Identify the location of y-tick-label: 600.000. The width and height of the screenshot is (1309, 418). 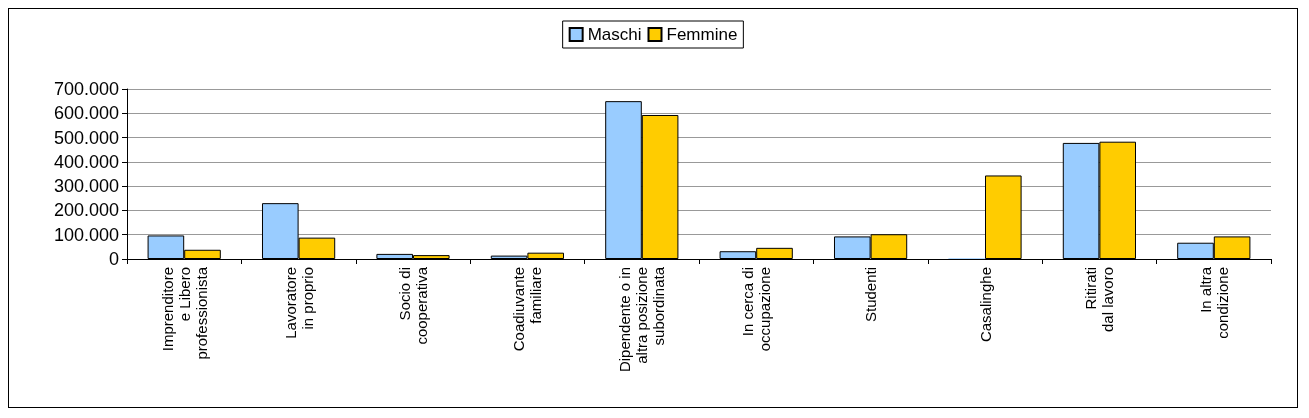
(86, 113).